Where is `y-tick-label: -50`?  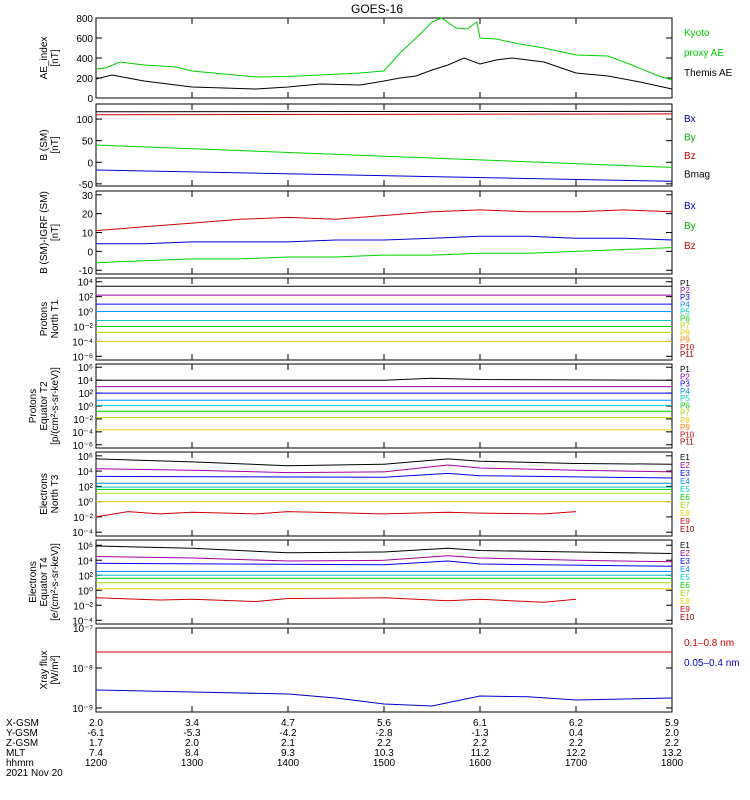 y-tick-label: -50 is located at coordinates (86, 185).